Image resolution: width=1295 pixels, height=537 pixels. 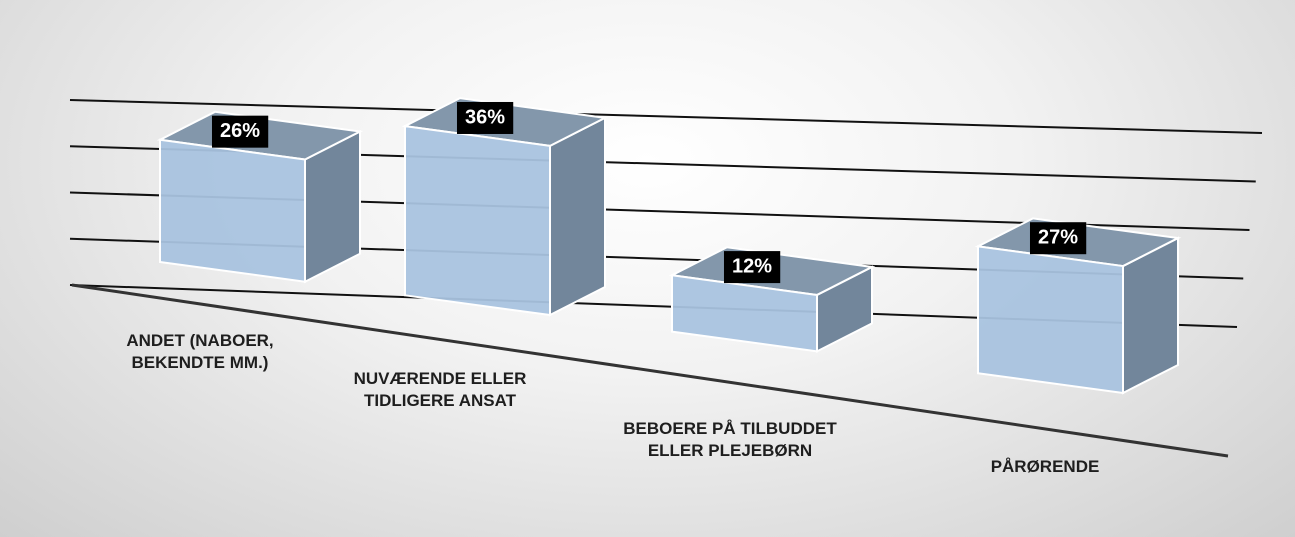 I want to click on value-label: 12%, so click(x=752, y=266).